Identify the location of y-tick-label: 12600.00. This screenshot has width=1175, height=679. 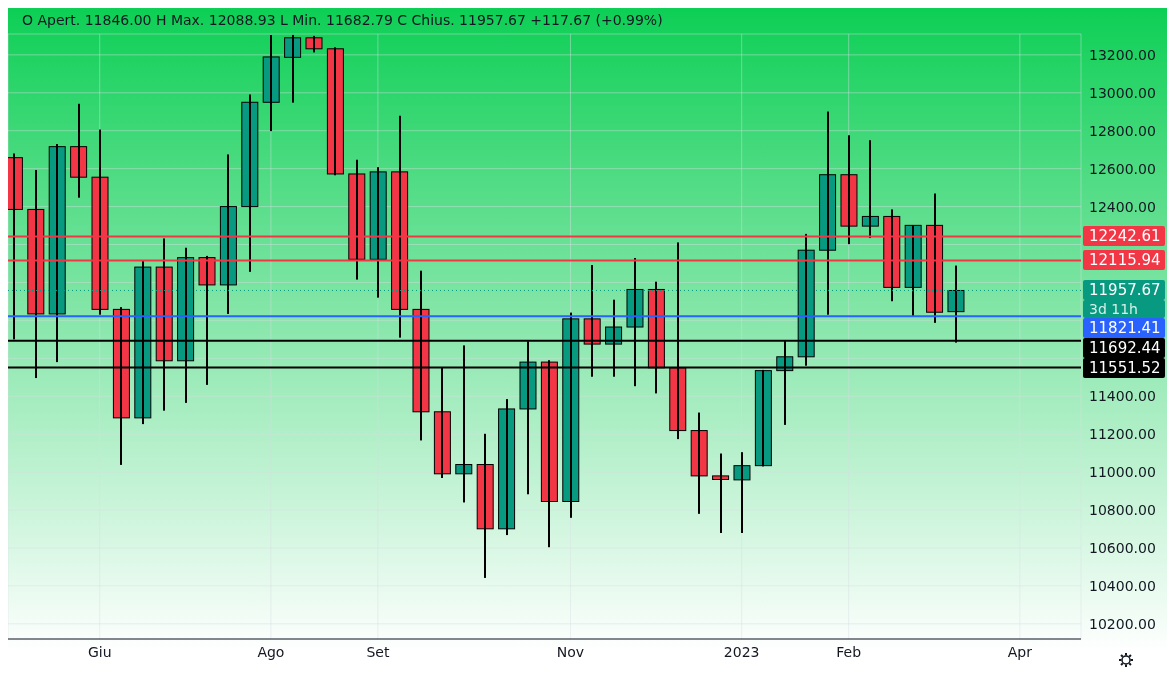
(1122, 168).